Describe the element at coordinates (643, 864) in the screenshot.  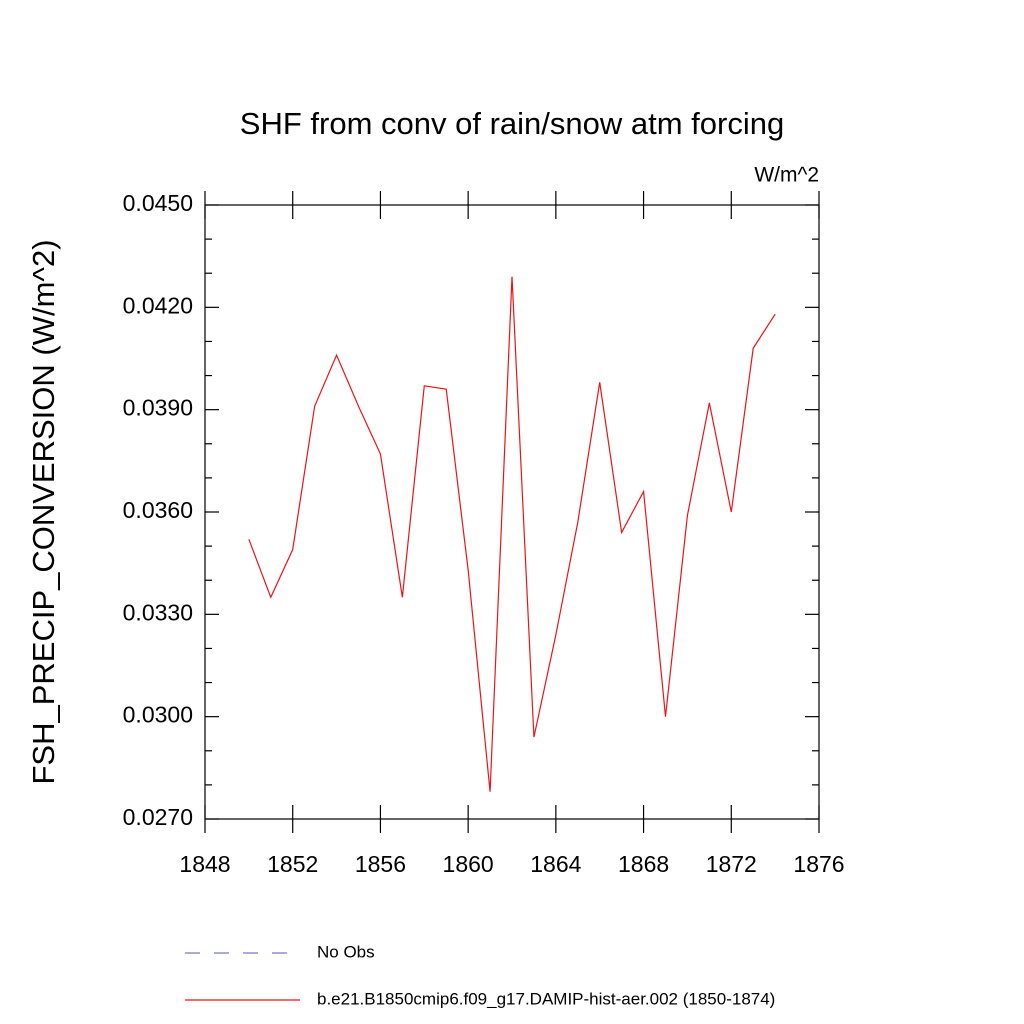
I see `x-tick-label: 1868` at that location.